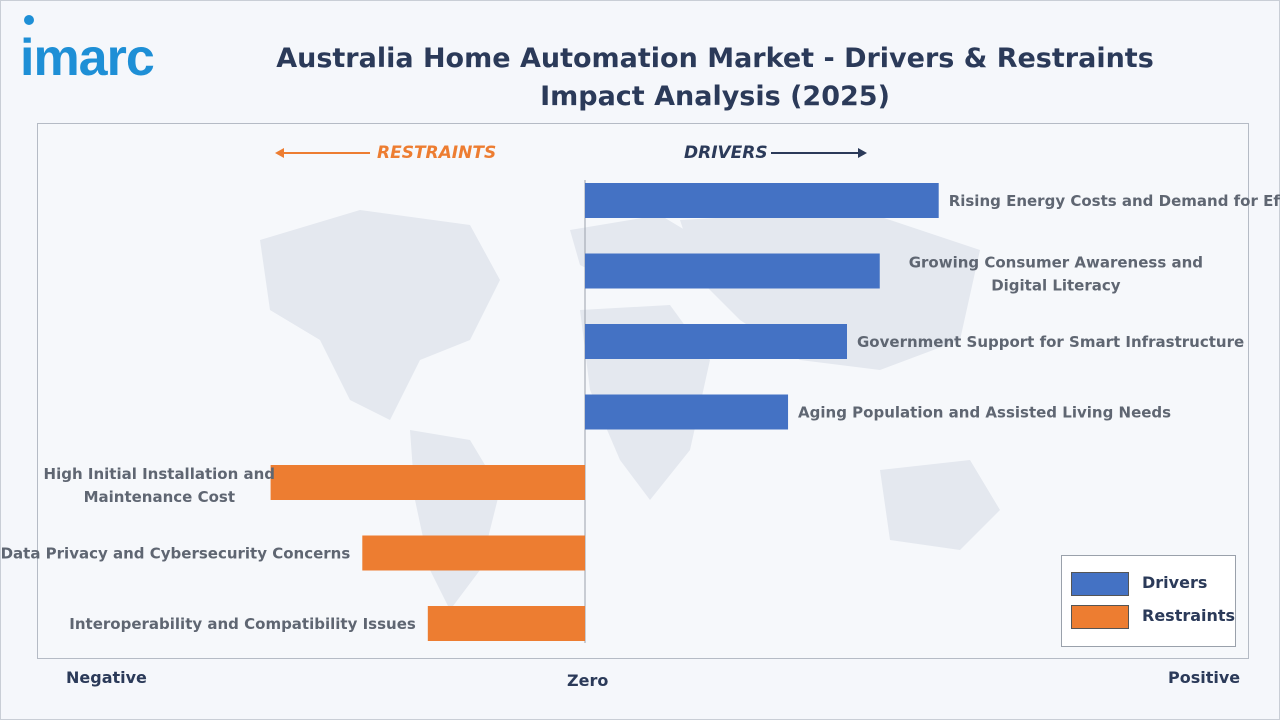 The image size is (1280, 720). What do you see at coordinates (87, 58) in the screenshot?
I see `imarc-logo: imarc` at bounding box center [87, 58].